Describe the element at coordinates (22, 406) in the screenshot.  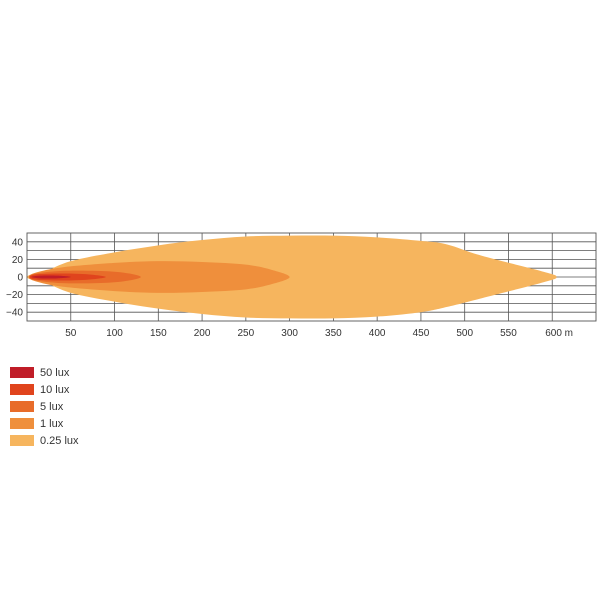
I see `legend-swatch-5-lux` at that location.